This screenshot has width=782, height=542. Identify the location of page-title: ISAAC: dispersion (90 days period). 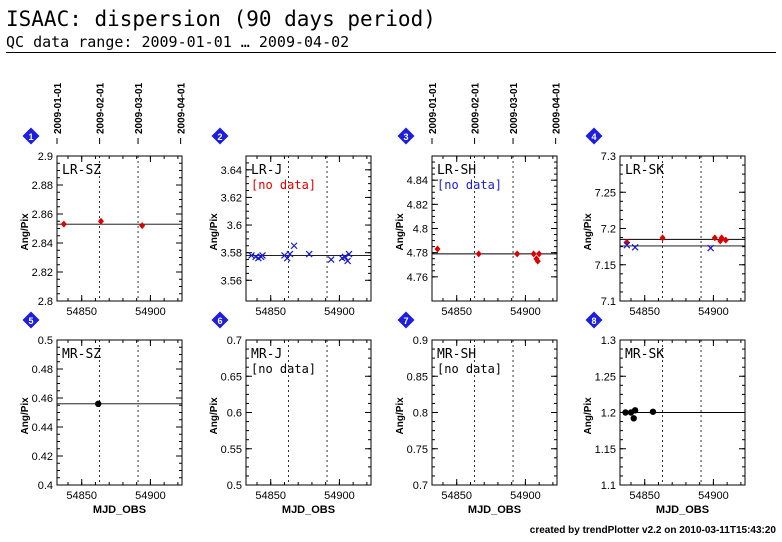
(221, 19).